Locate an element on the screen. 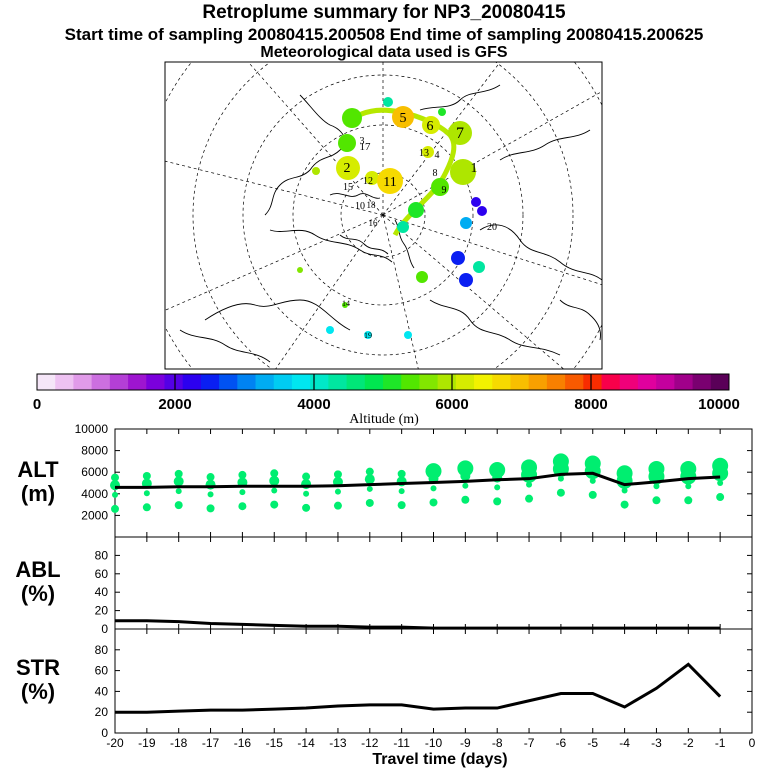  x-tick-label: -1 is located at coordinates (720, 743).